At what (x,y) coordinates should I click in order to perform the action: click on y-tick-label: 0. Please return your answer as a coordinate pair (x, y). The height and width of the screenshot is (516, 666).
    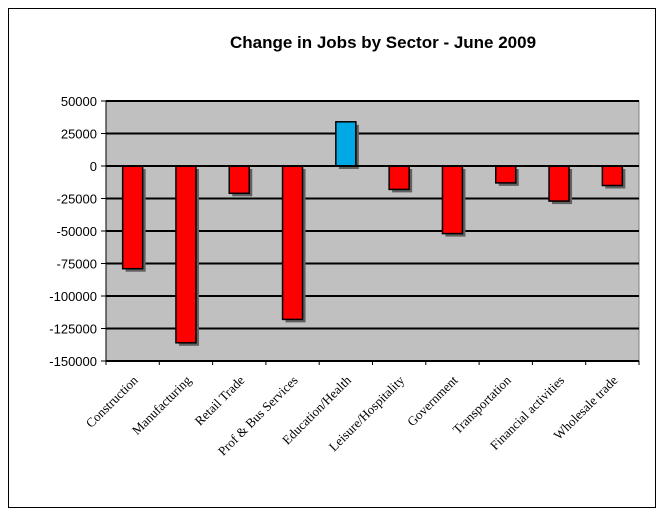
    Looking at the image, I should click on (93, 166).